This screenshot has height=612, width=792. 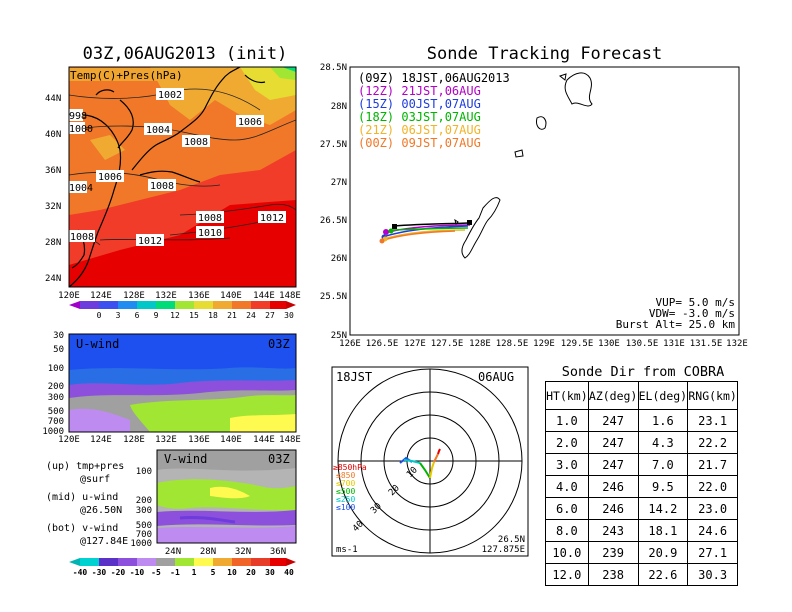 I want to click on table-header-row: HT(km) AZ(deg) EL(deg) RNG(km), so click(x=641, y=395).